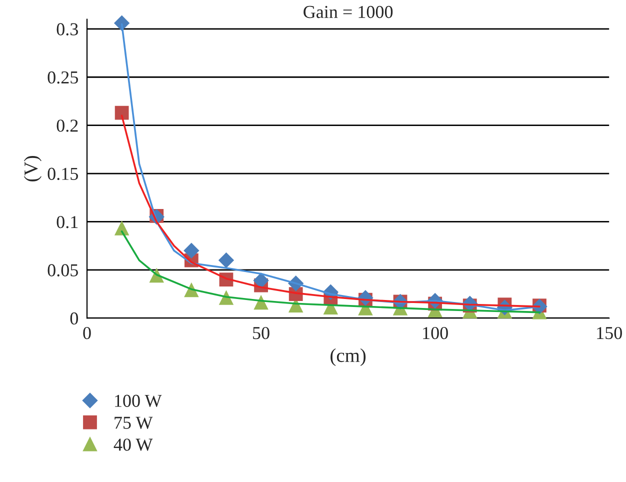  I want to click on y-tick-label: 0.25, so click(63, 77).